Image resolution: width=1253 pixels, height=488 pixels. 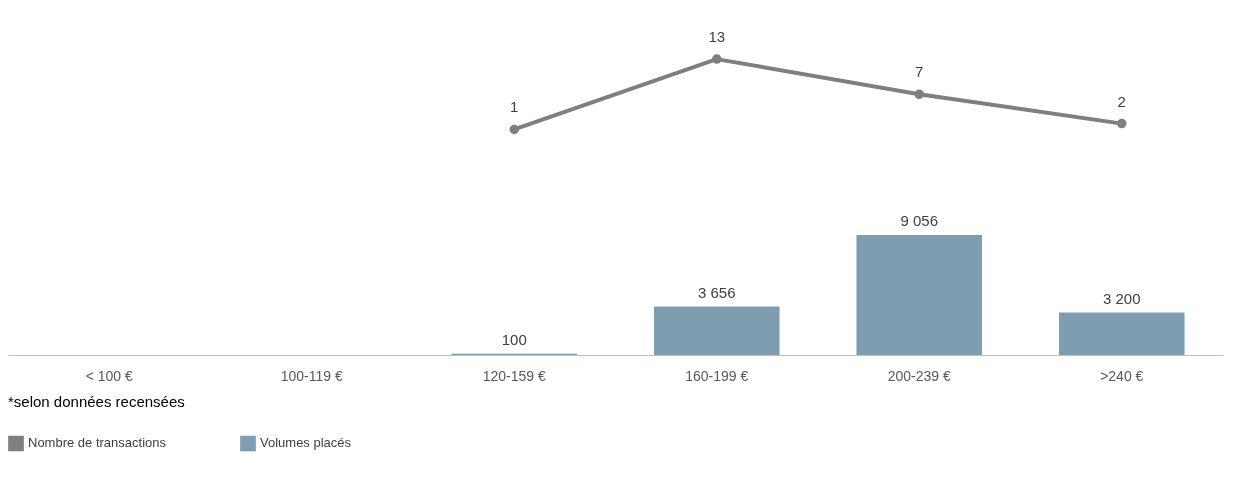 What do you see at coordinates (109, 375) in the screenshot?
I see `x-tick-label: < 100 €` at bounding box center [109, 375].